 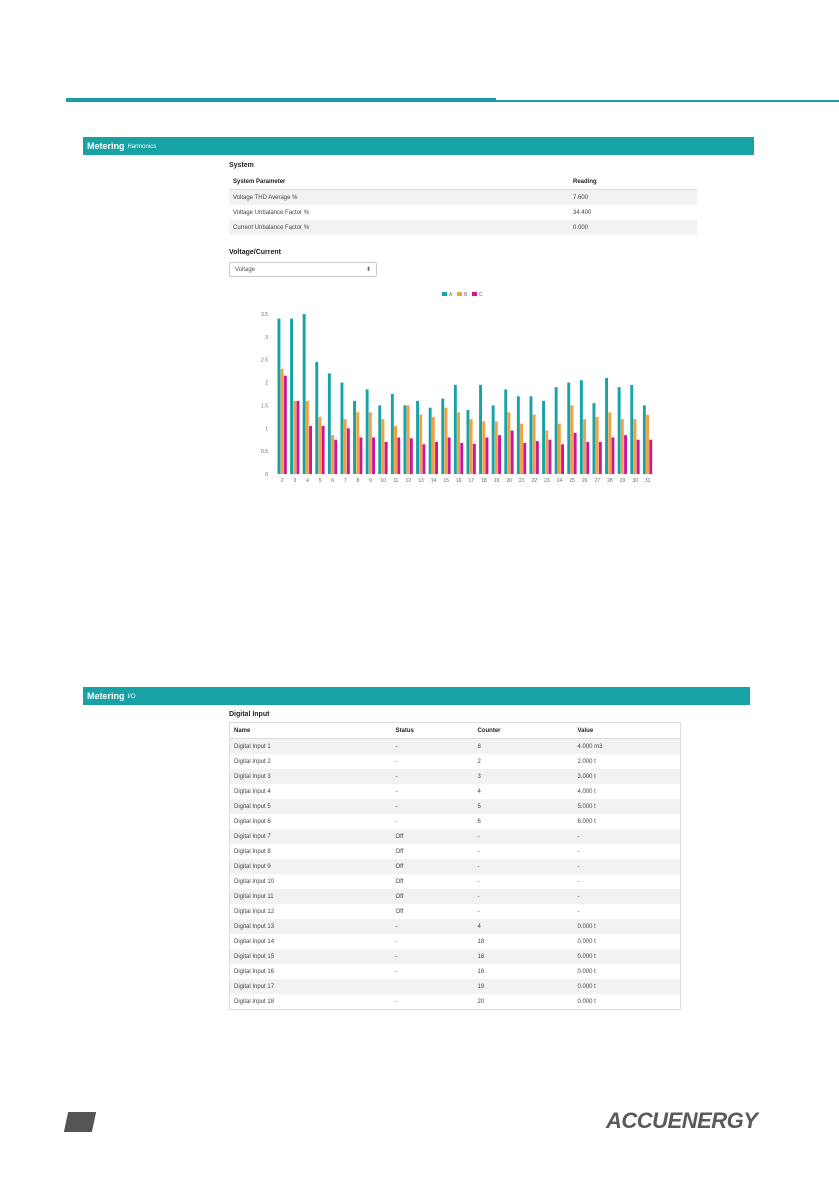 What do you see at coordinates (255, 252) in the screenshot?
I see `voltage-current-label: Voltage/Current` at bounding box center [255, 252].